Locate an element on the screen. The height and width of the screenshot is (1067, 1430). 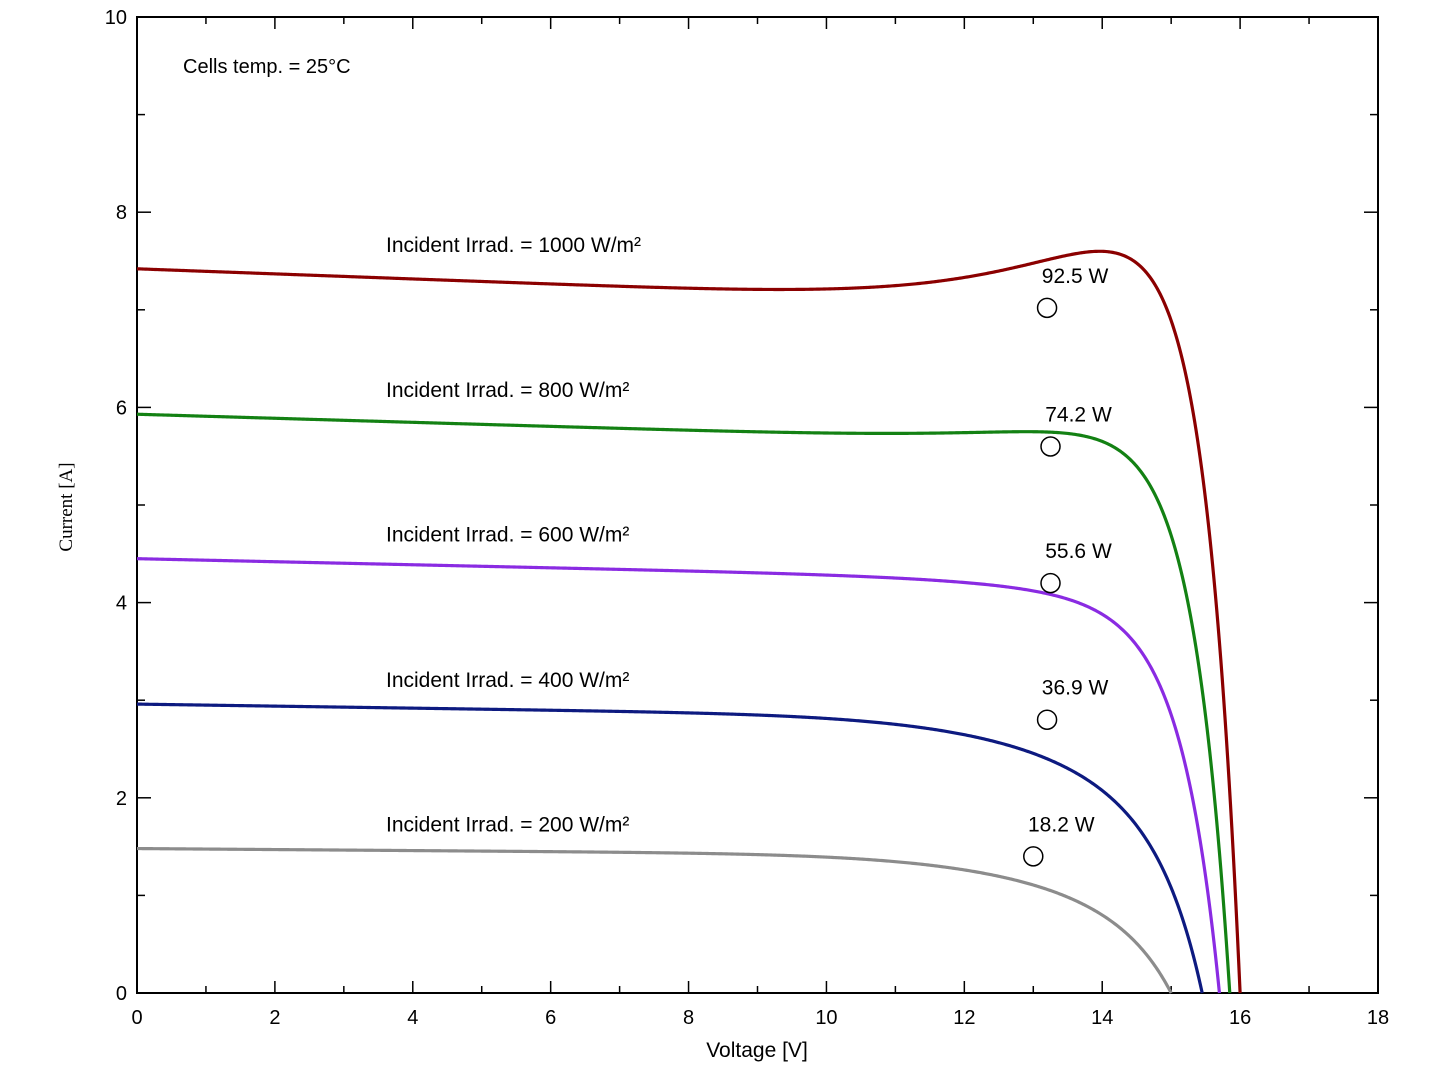
y-tick-label: 4 is located at coordinates (121, 604).